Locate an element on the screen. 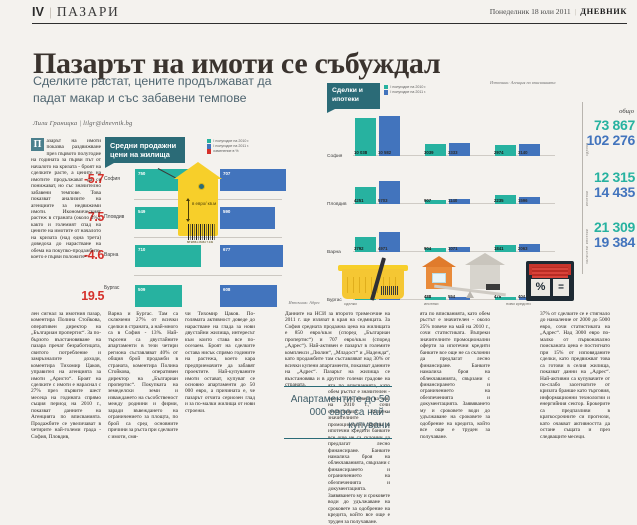 The image size is (637, 525). bar-2010: 549 is located at coordinates (160, 218).